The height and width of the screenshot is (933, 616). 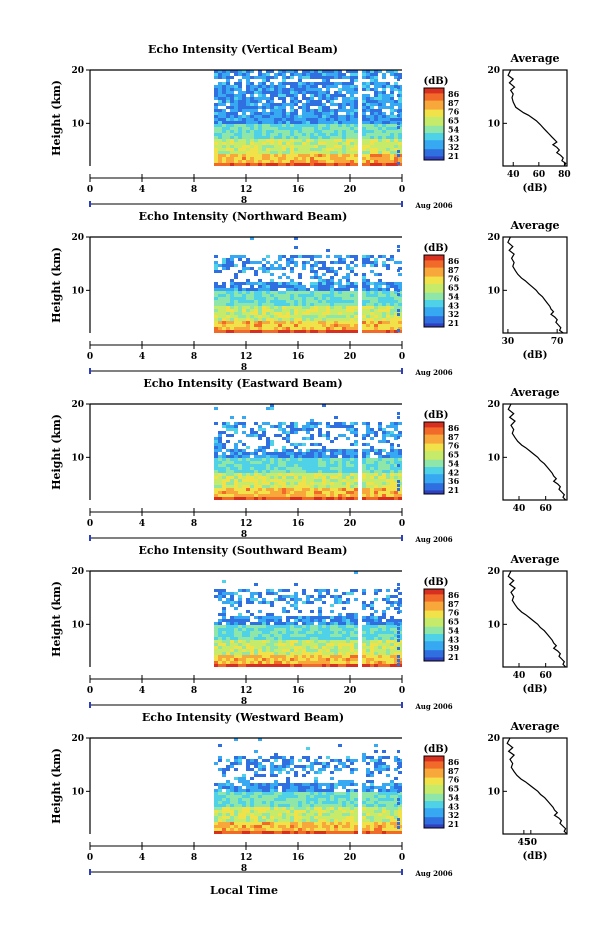 I want to click on profile-line, so click(x=536, y=619).